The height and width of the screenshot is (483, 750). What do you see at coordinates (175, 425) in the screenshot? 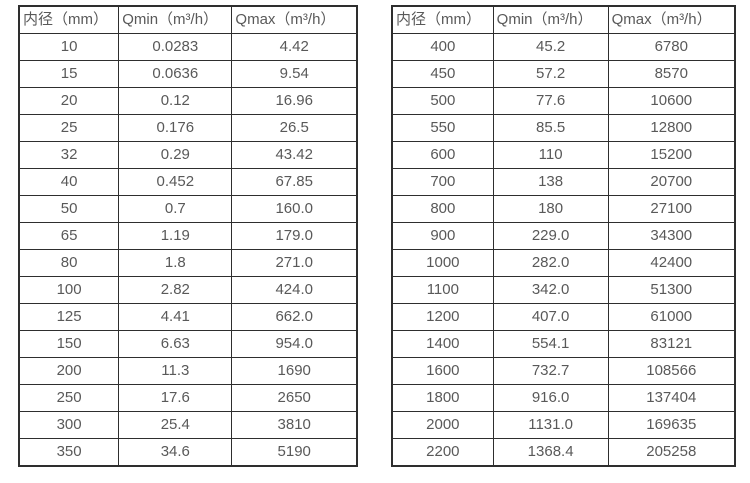
I see `table-cell: 25.4` at bounding box center [175, 425].